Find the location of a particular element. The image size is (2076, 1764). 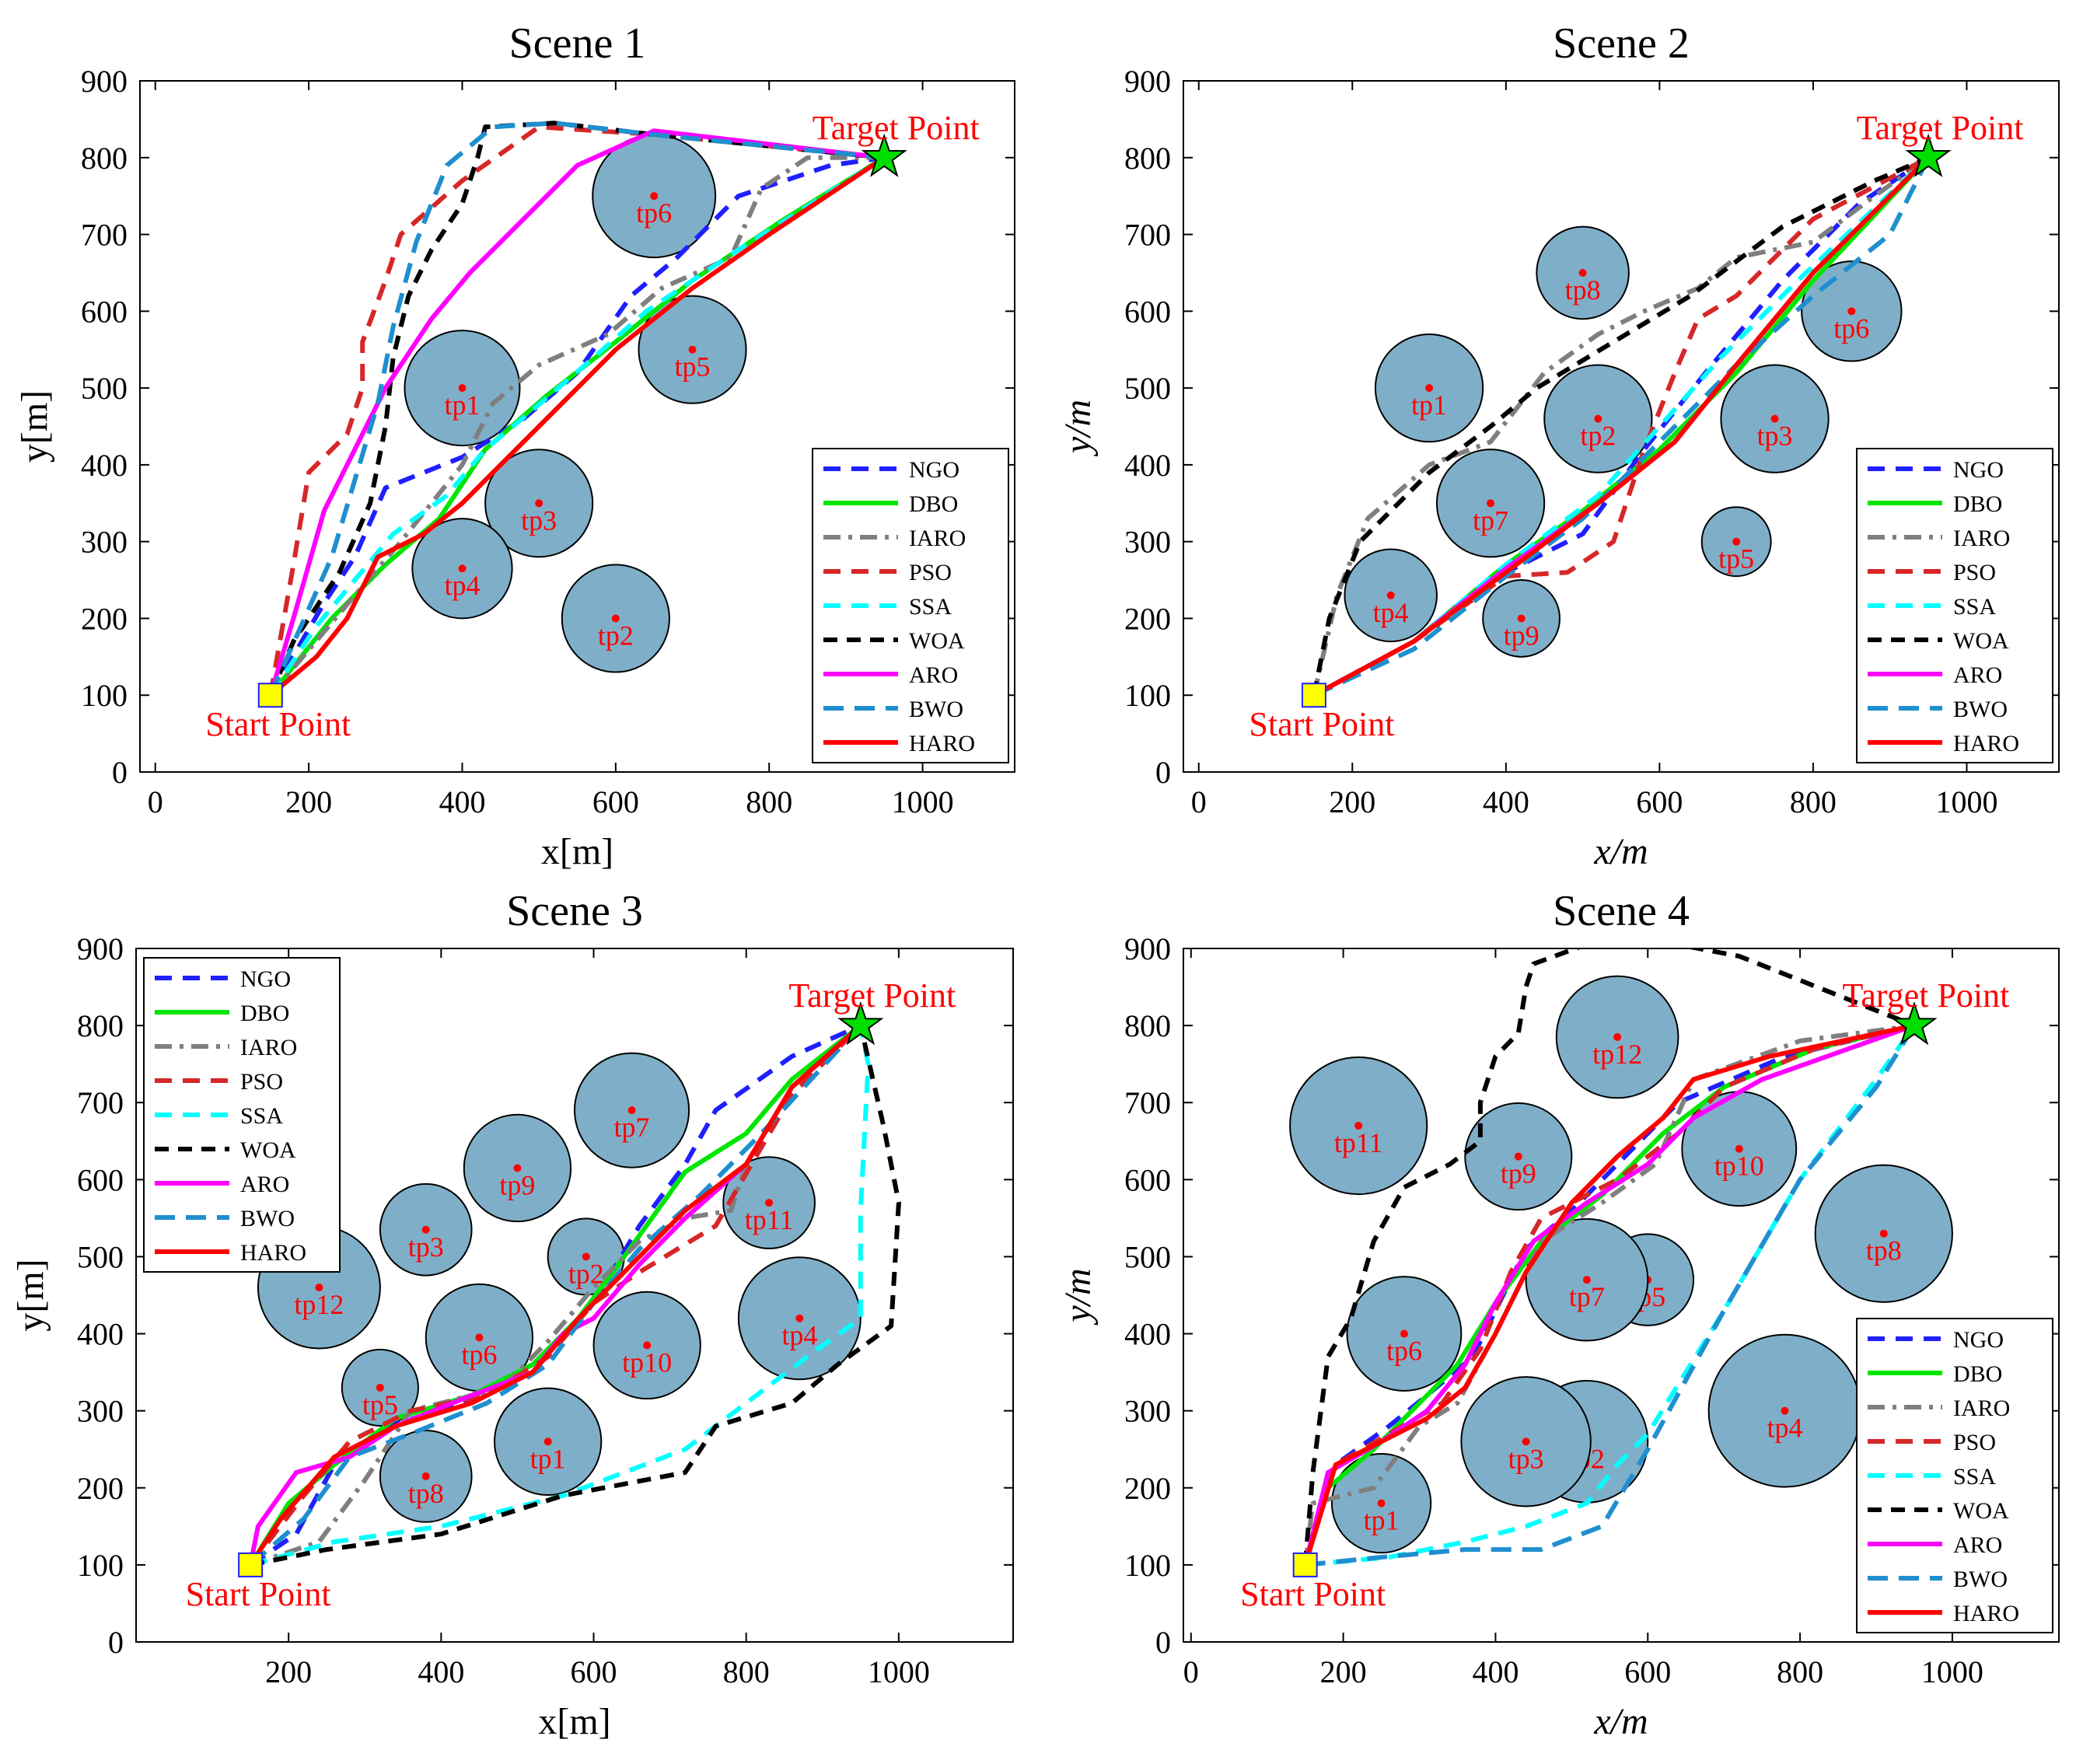

chart-1-start-label: Start Point is located at coordinates (278, 724).